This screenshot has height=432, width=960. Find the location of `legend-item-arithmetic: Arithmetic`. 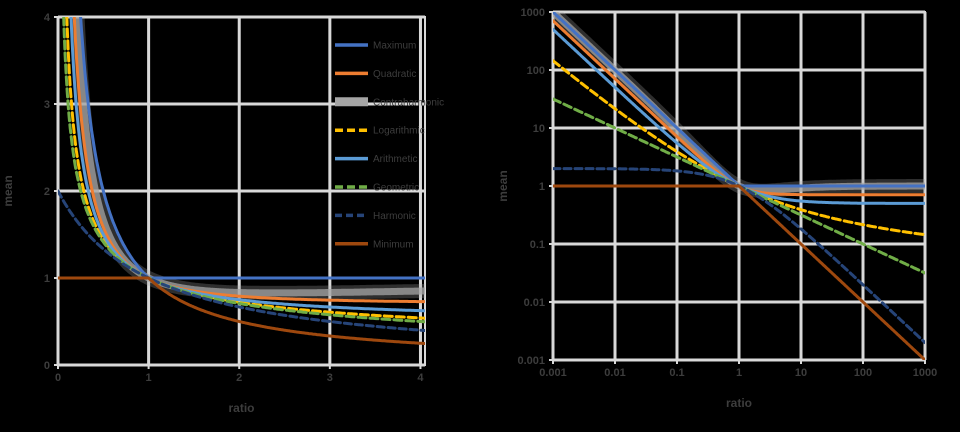

legend-item-arithmetic: Arithmetic is located at coordinates (376, 159).